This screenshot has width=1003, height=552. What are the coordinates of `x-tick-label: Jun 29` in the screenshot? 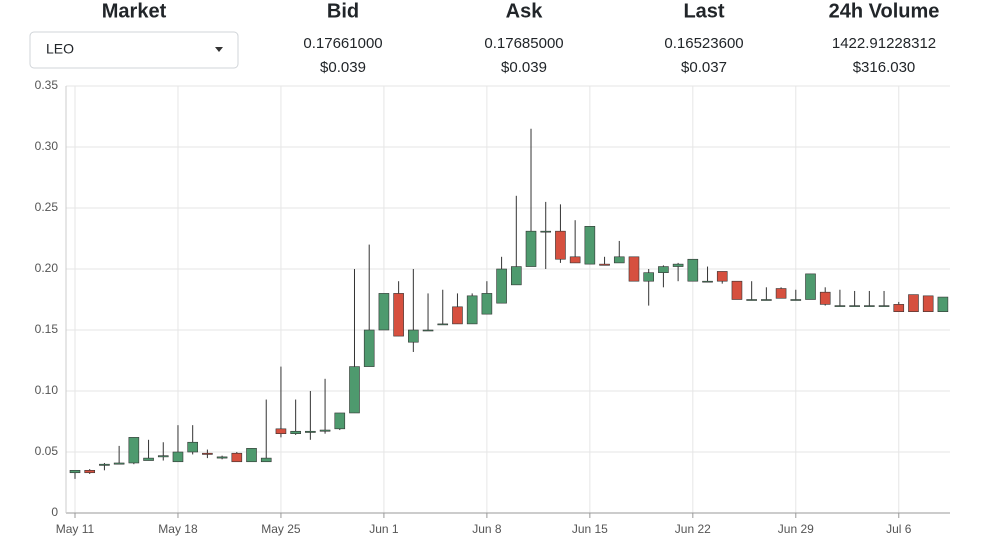 It's located at (796, 529).